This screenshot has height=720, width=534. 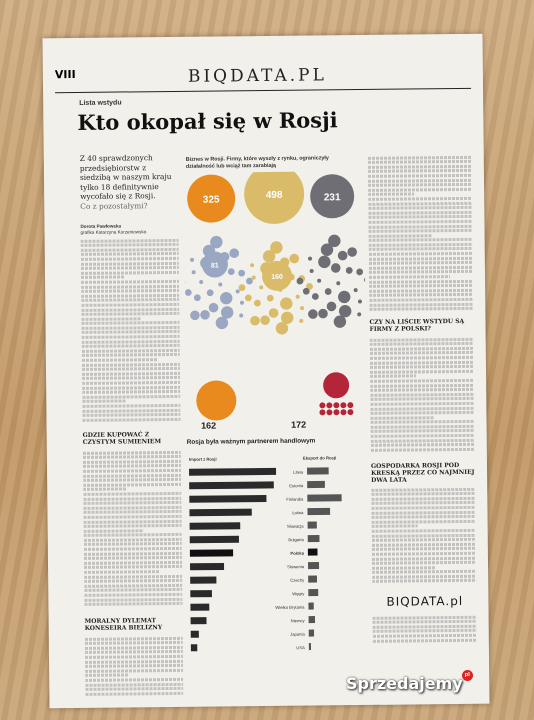 What do you see at coordinates (425, 601) in the screenshot?
I see `footer-logo: BIQDATA.pl` at bounding box center [425, 601].